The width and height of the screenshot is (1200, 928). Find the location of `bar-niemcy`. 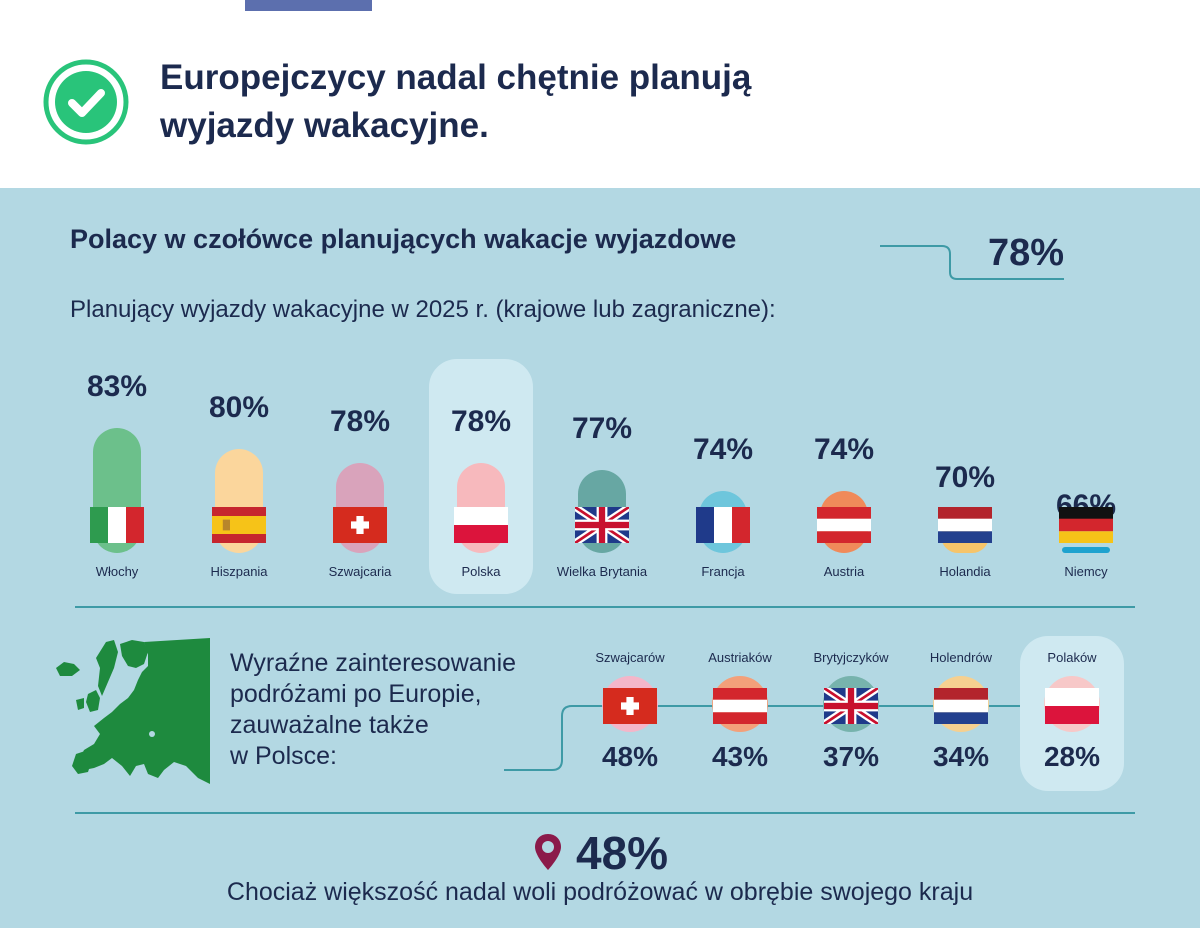

bar-niemcy is located at coordinates (1086, 550).